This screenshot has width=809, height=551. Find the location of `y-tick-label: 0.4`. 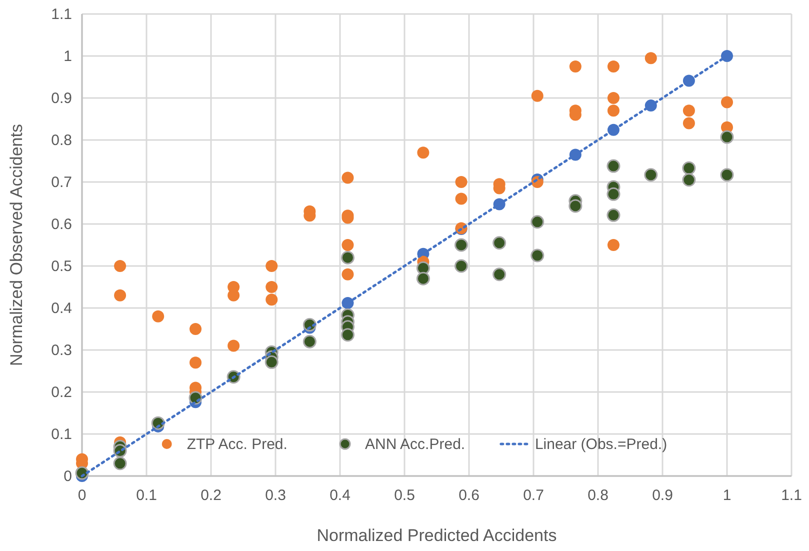

y-tick-label: 0.4 is located at coordinates (61, 308).